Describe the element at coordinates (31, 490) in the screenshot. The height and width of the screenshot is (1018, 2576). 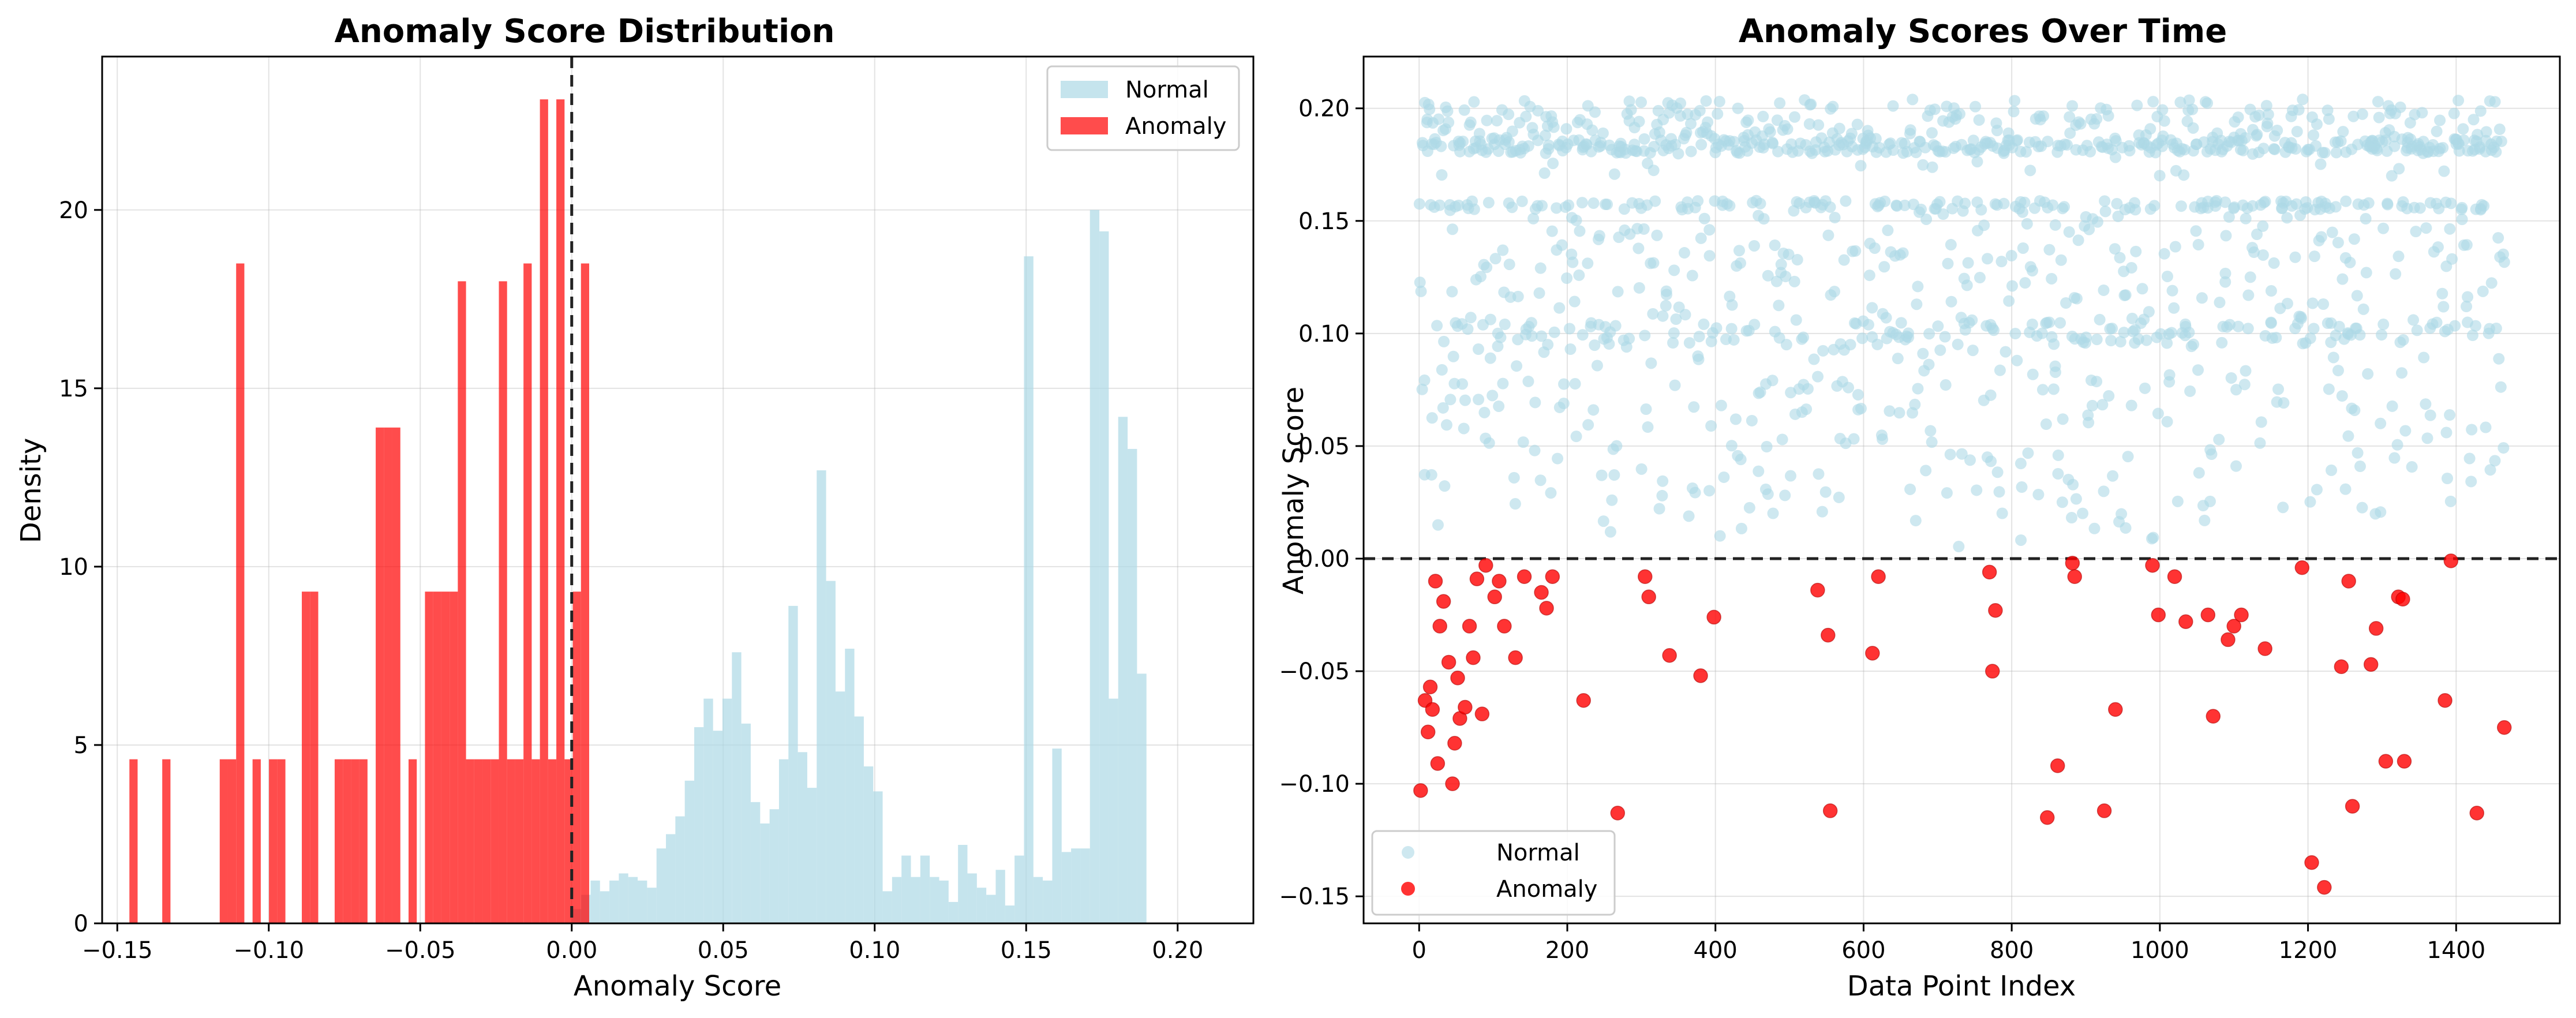
I see `histogram-y-axis-label: Density` at that location.